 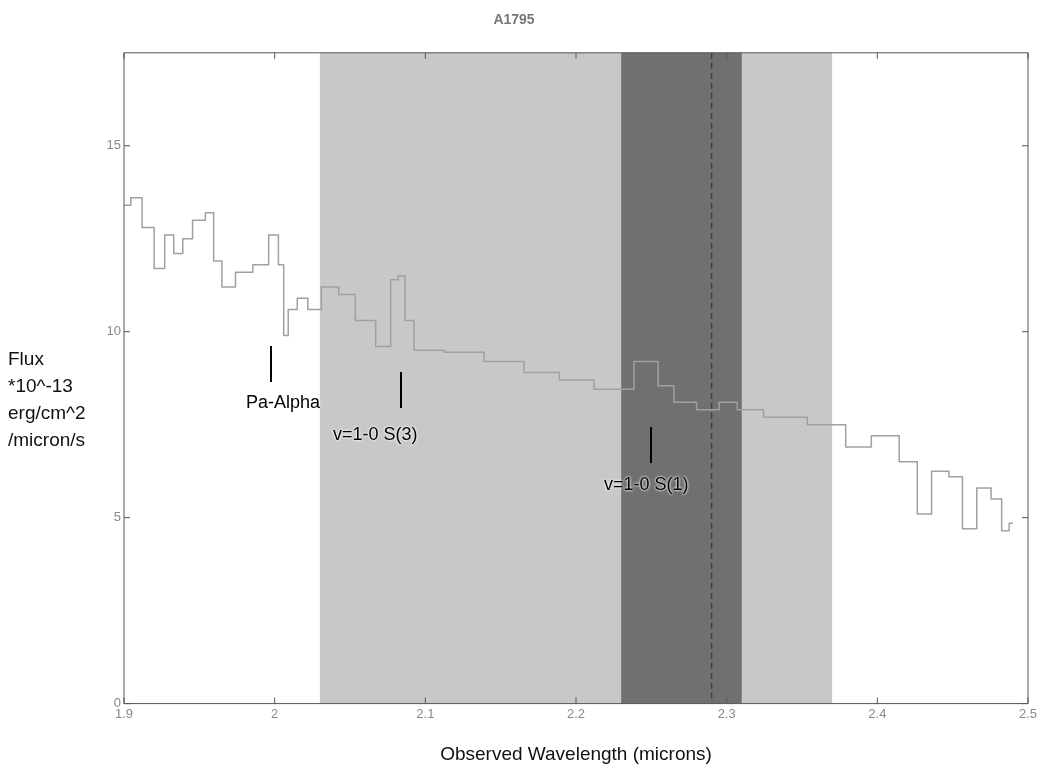 What do you see at coordinates (576, 713) in the screenshot?
I see `x-tick-label: 2.2` at bounding box center [576, 713].